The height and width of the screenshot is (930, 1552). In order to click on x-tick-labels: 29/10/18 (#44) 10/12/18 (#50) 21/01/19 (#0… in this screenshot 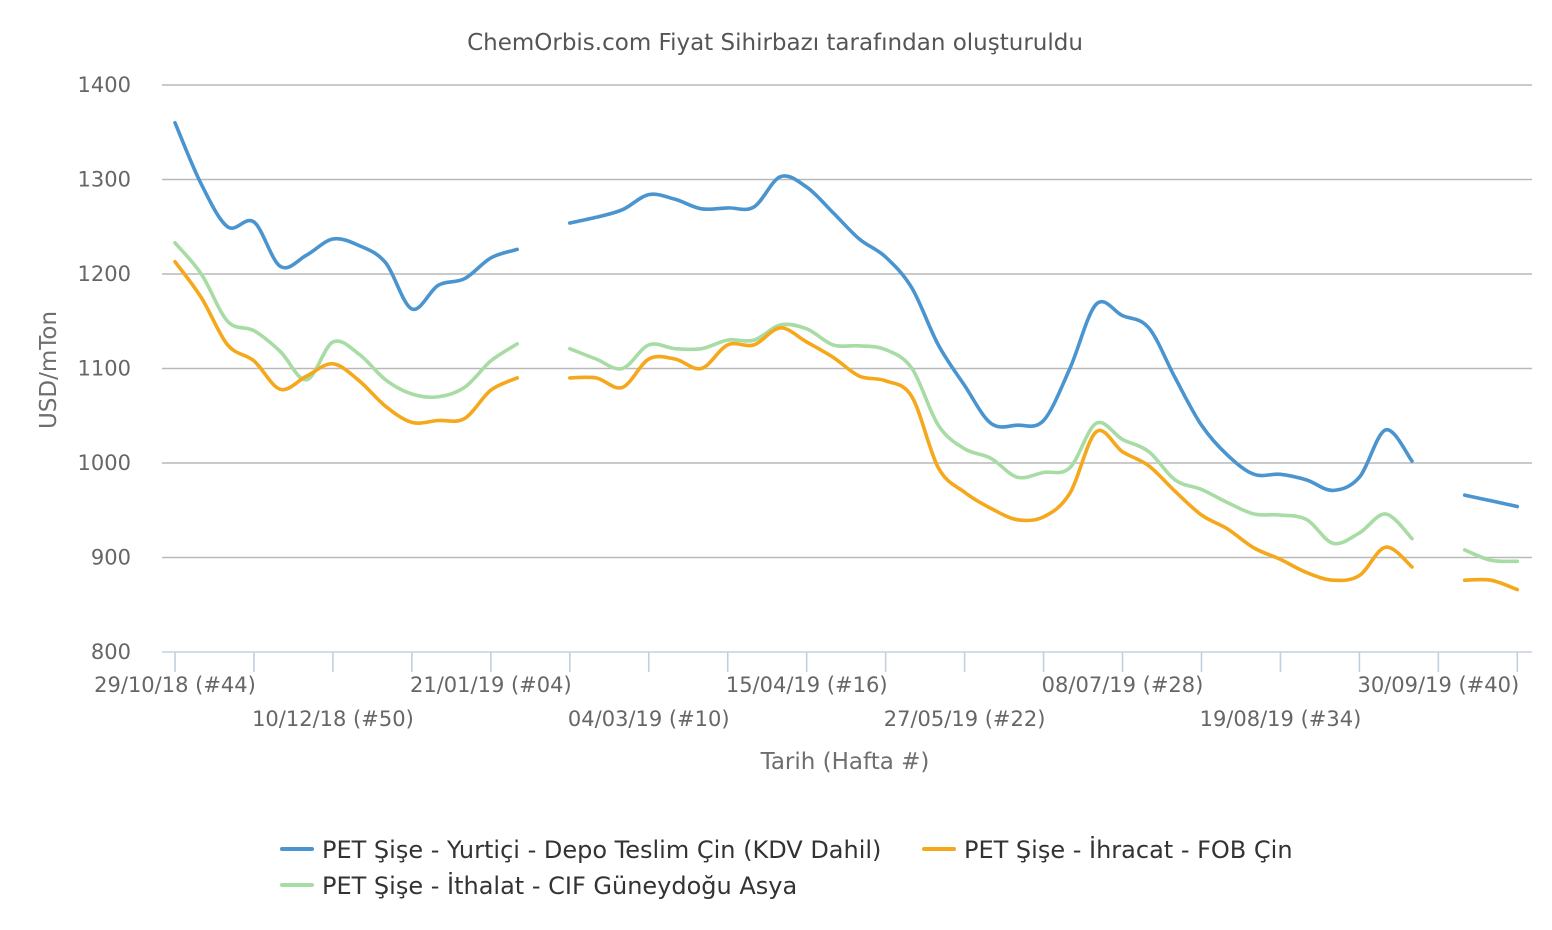, I will do `click(806, 702)`.